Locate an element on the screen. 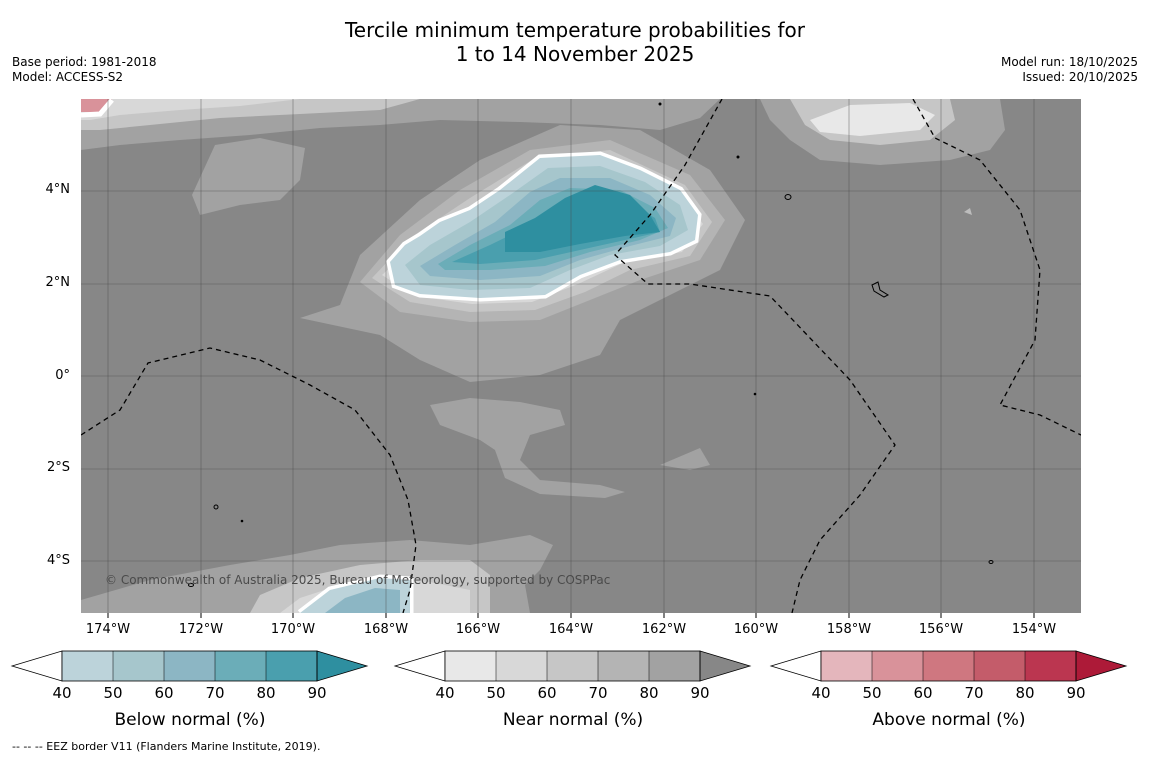  lon-label-154w: 154°W is located at coordinates (1034, 629).